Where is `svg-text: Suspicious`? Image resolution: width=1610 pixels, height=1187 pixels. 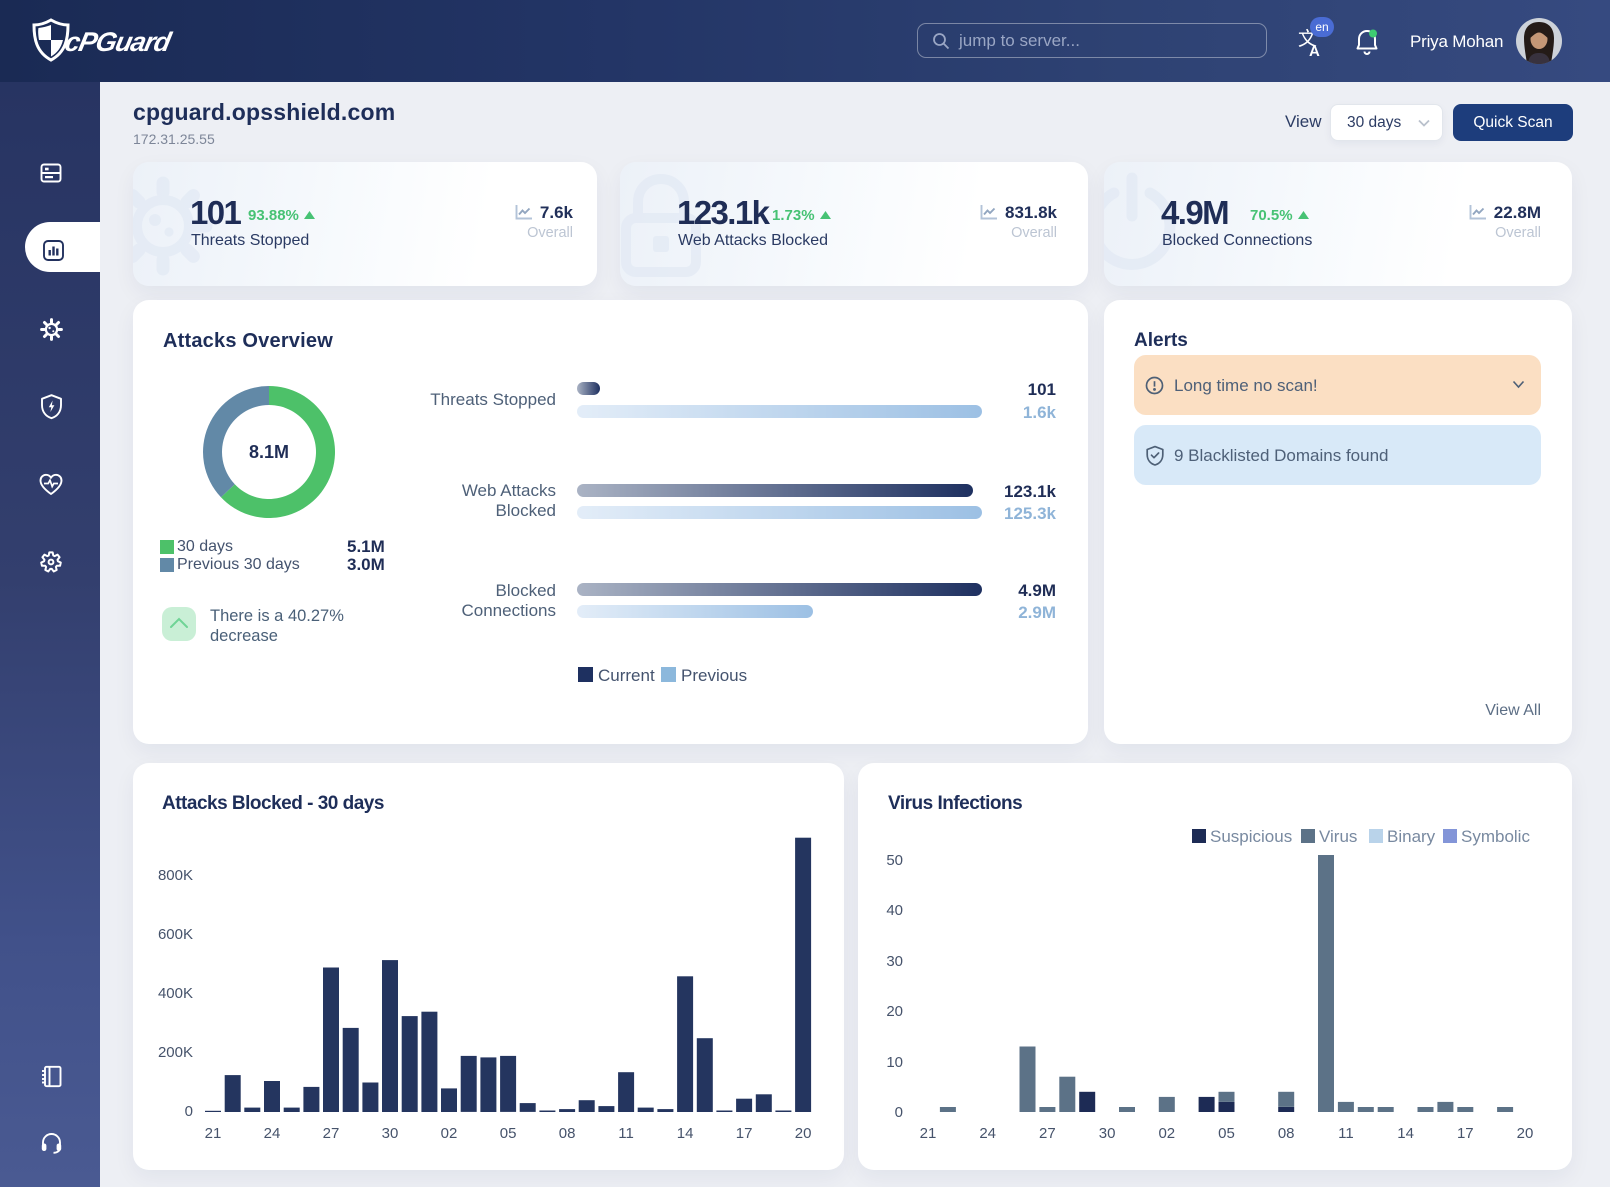
svg-text: Suspicious is located at coordinates (1251, 836).